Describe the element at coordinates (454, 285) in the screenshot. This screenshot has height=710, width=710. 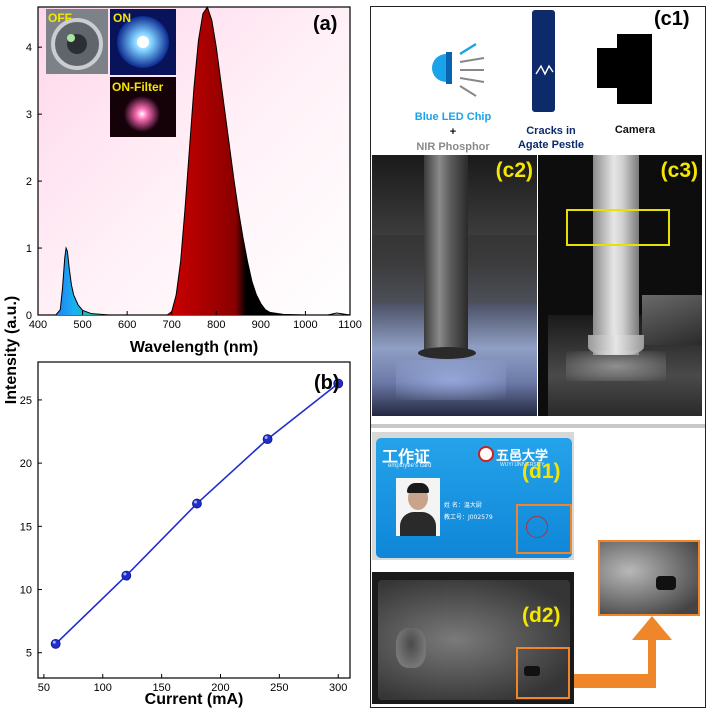
I see `photo-c2: (c2)` at that location.